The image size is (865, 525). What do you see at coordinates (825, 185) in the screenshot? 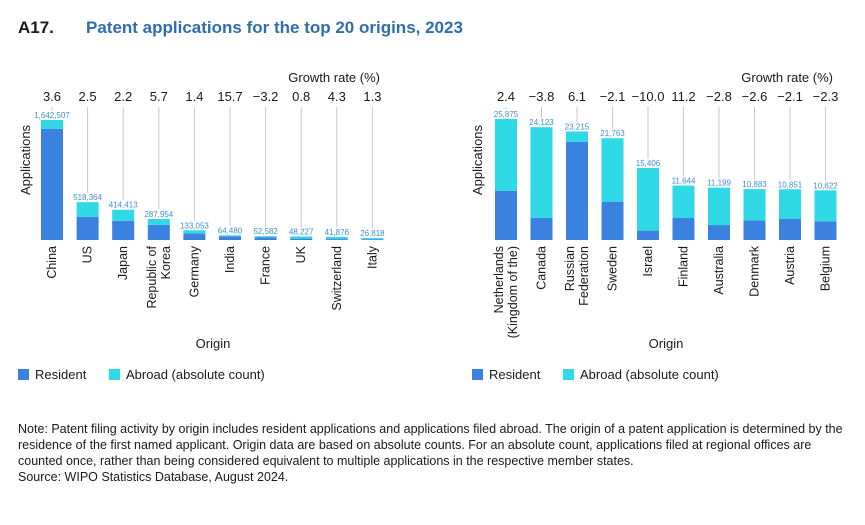
I see `total-data-label: 10,622` at bounding box center [825, 185].